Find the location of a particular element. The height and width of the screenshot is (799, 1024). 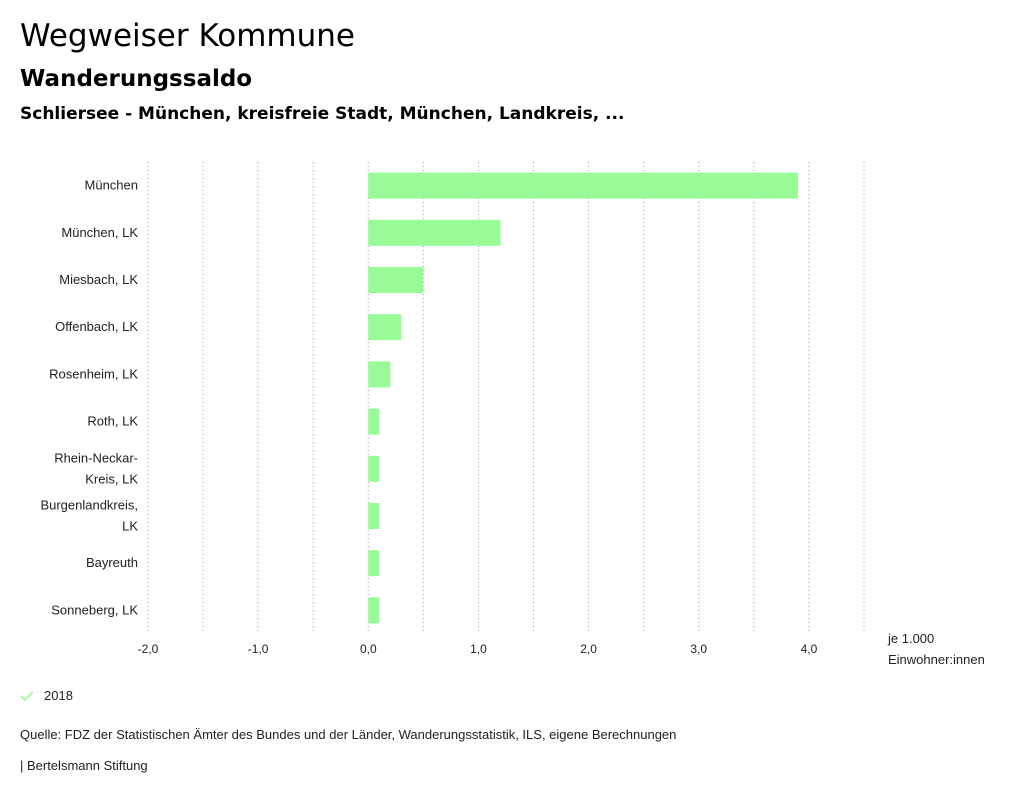

legend-label: 2018 is located at coordinates (58, 695).